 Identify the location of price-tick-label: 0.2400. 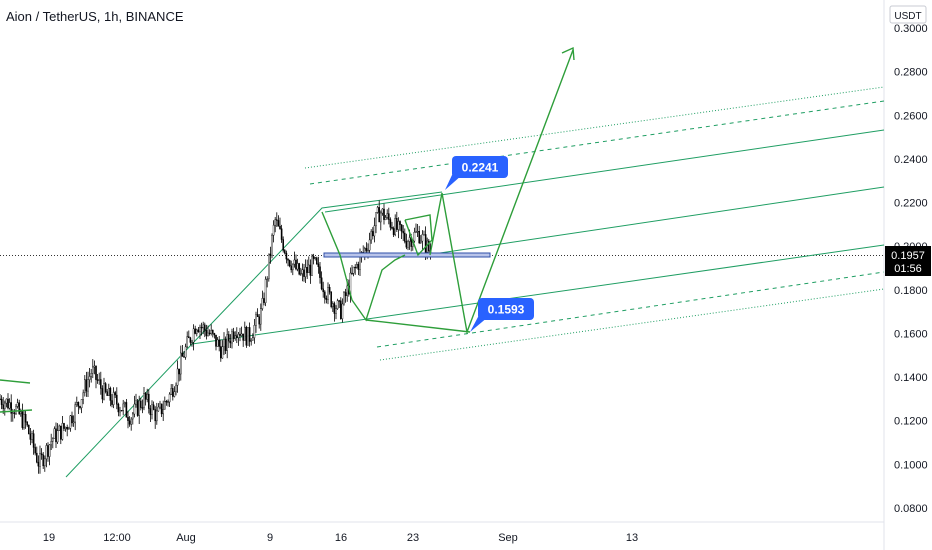
(911, 160).